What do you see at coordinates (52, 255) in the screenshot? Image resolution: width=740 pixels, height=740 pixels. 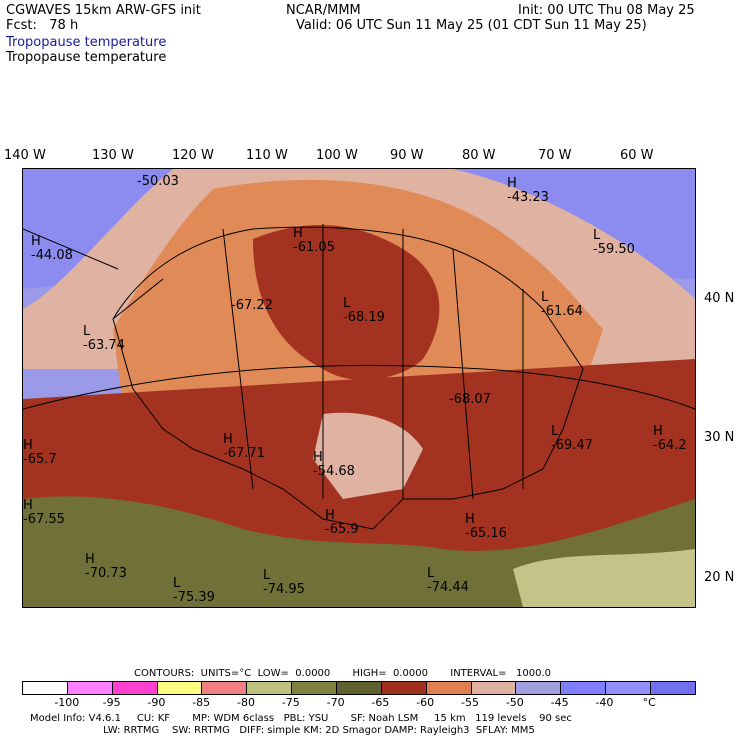 I see `extreme-value: -44.08` at bounding box center [52, 255].